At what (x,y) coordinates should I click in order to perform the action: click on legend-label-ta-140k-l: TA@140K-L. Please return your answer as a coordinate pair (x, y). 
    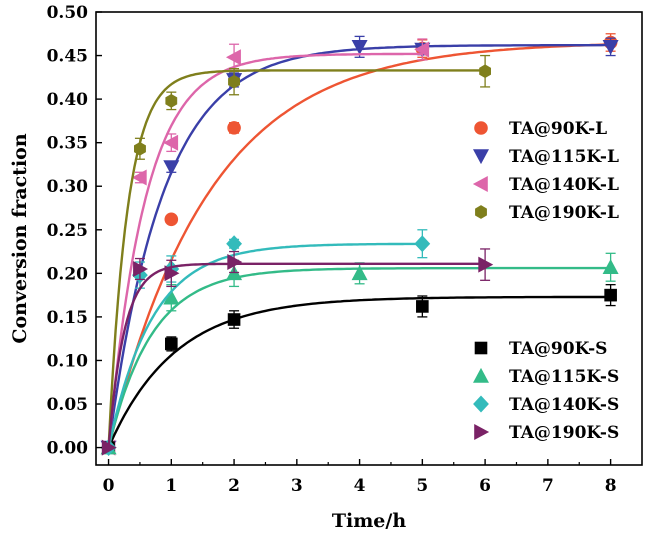
    Looking at the image, I should click on (564, 185).